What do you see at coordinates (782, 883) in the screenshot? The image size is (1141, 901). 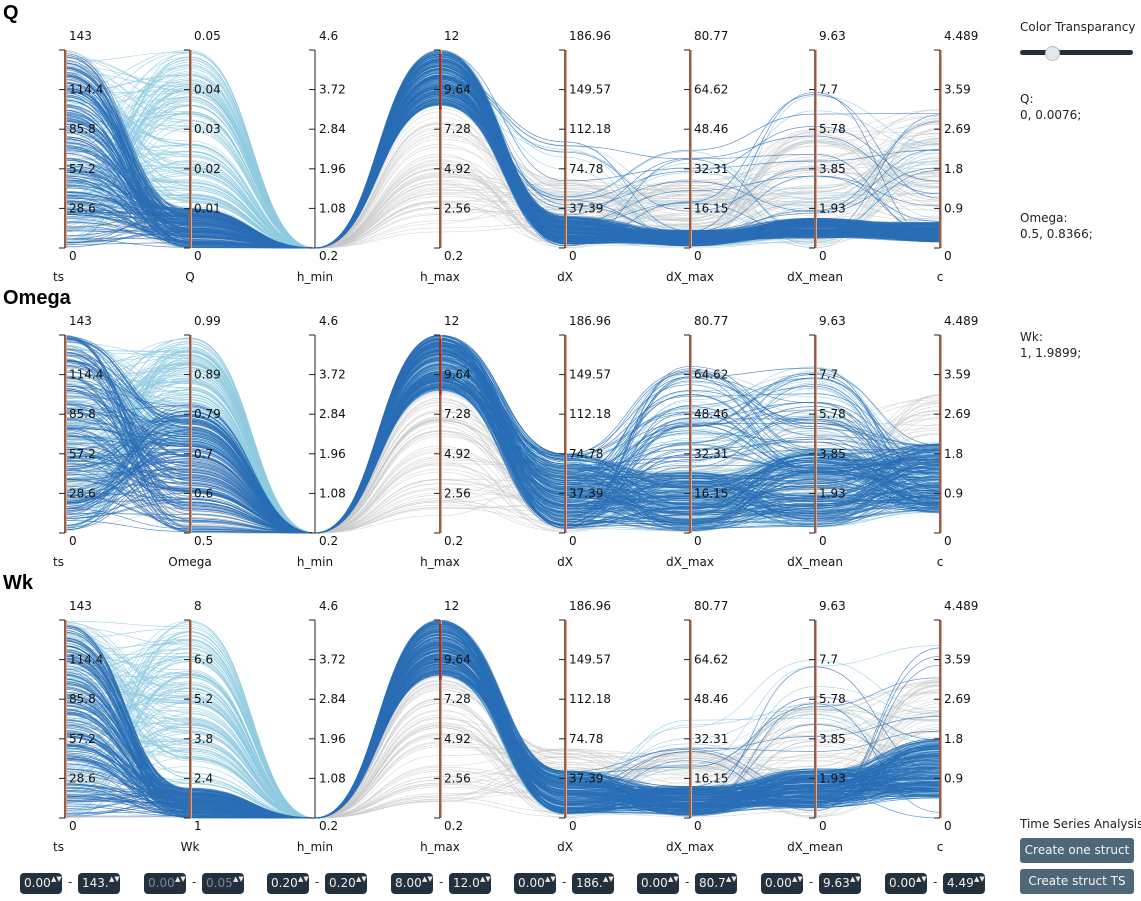 I see `range-min-input-dX_mean: 0.00 ▲▼` at bounding box center [782, 883].